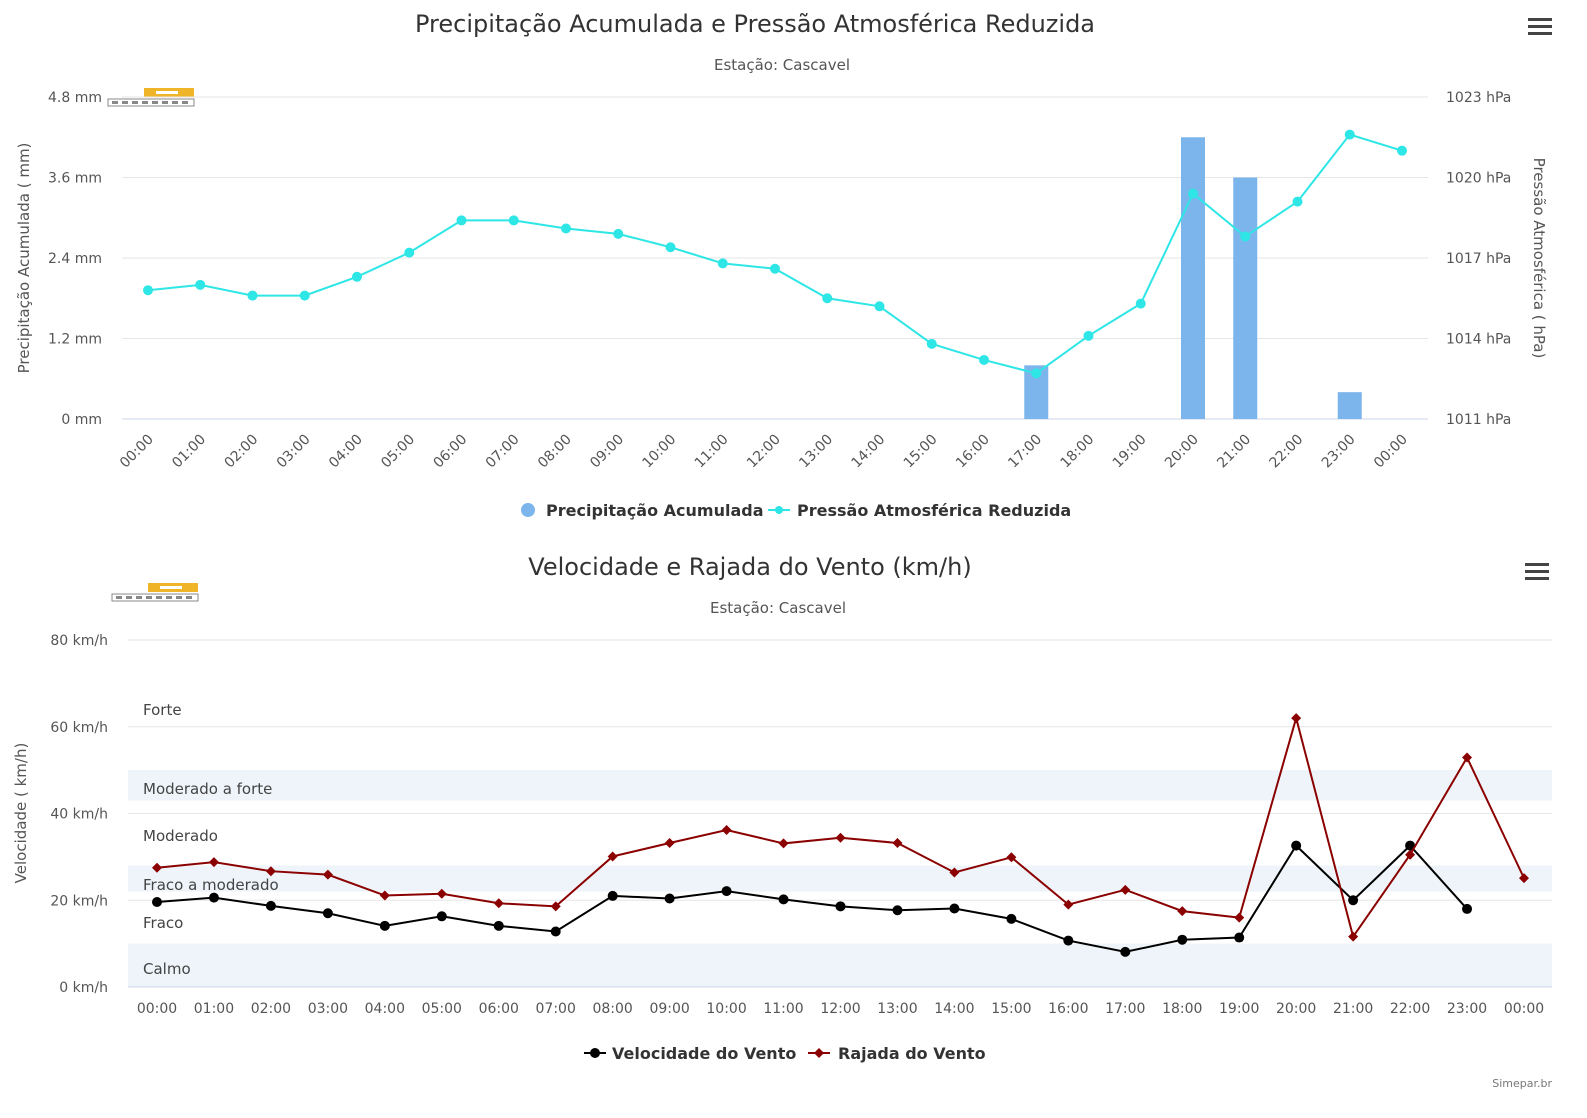 The width and height of the screenshot is (1587, 1118). What do you see at coordinates (163, 923) in the screenshot?
I see `wind-band-label: Fraco` at bounding box center [163, 923].